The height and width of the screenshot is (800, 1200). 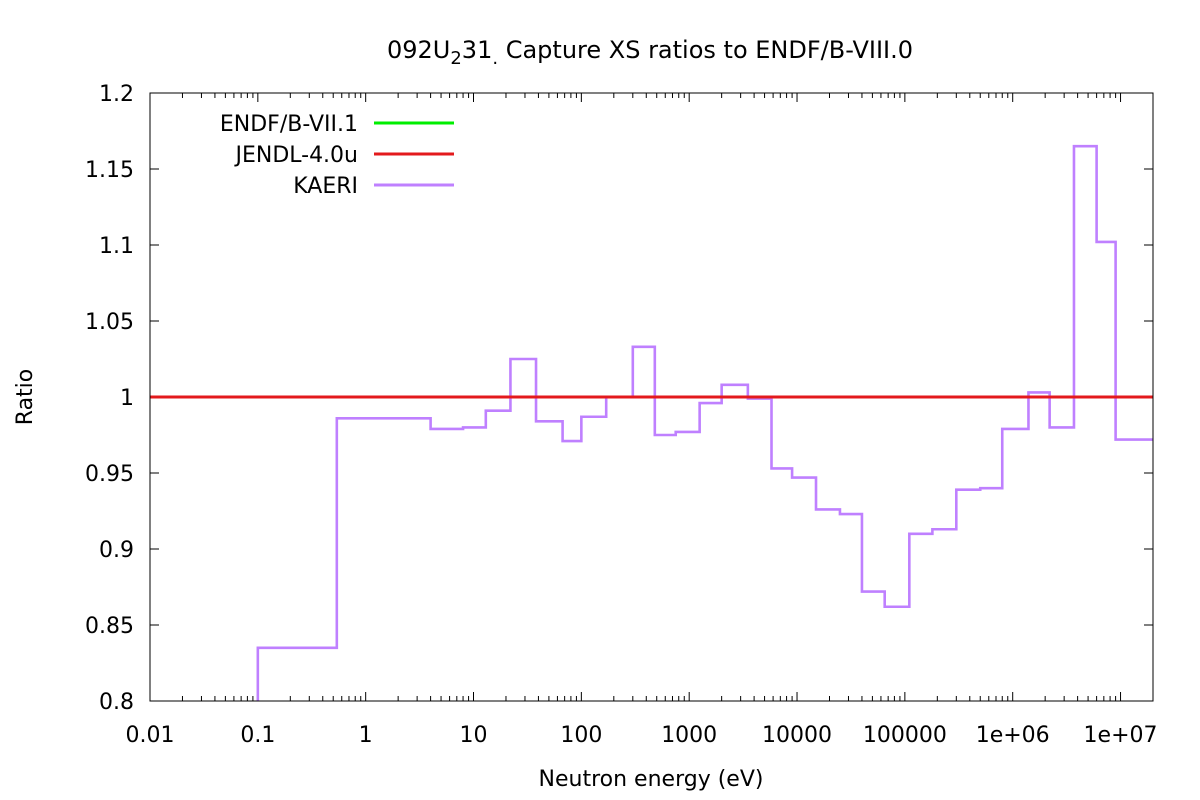 What do you see at coordinates (295, 155) in the screenshot?
I see `legend-label: JENDL-4.0u` at bounding box center [295, 155].